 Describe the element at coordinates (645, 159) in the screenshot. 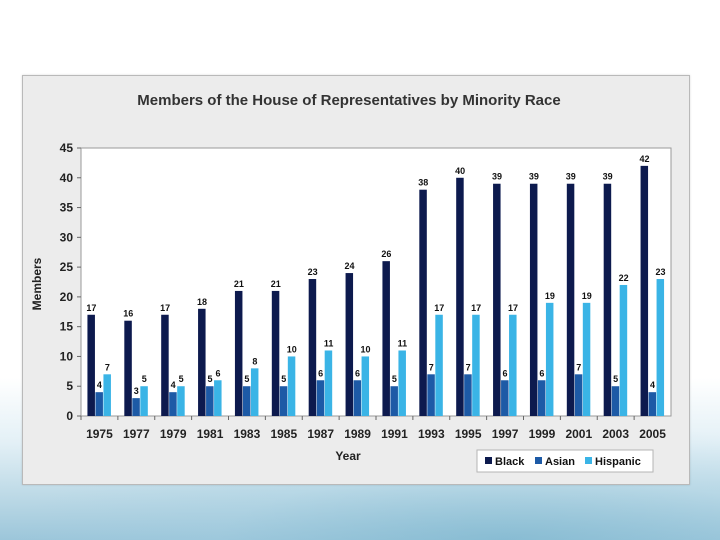

I see `data-label: 42` at that location.